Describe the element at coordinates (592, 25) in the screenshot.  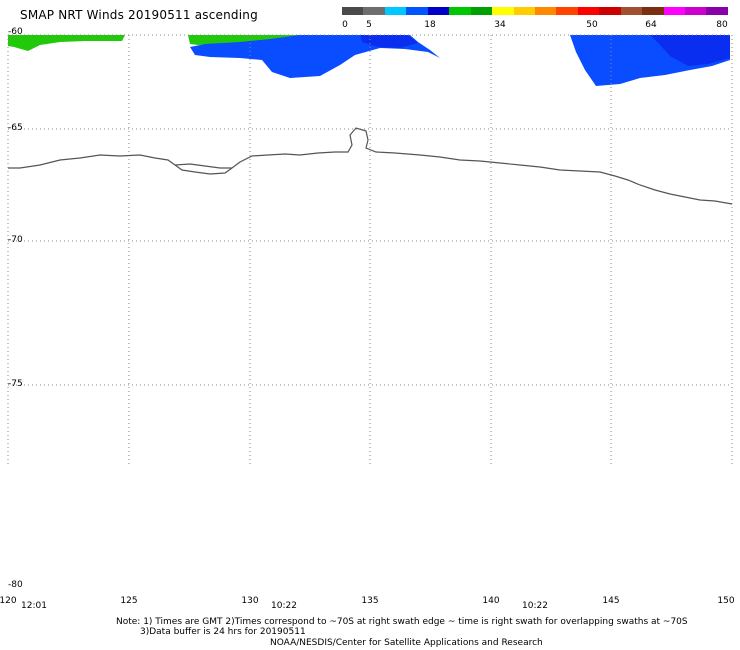
I see `colorbar-tick: 50` at that location.